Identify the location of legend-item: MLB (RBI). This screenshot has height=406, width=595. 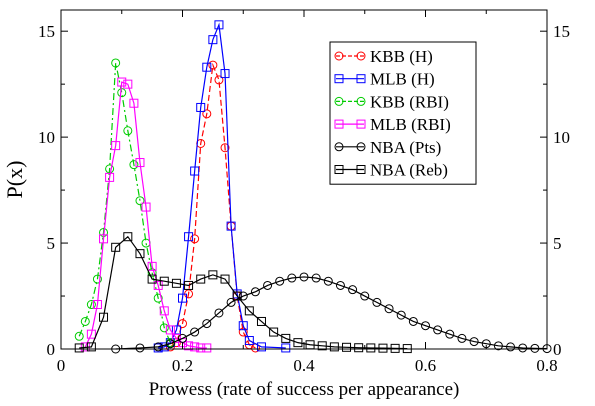
(392, 124).